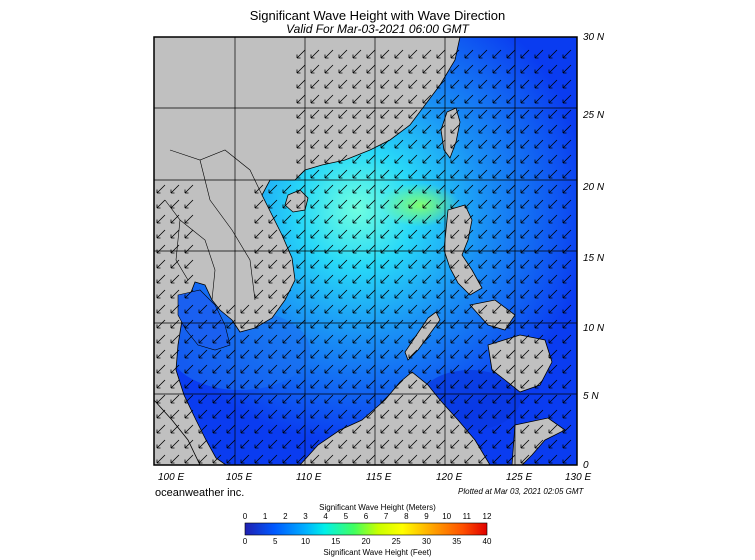  Describe the element at coordinates (275, 541) in the screenshot. I see `feet-tick-5: 5` at that location.